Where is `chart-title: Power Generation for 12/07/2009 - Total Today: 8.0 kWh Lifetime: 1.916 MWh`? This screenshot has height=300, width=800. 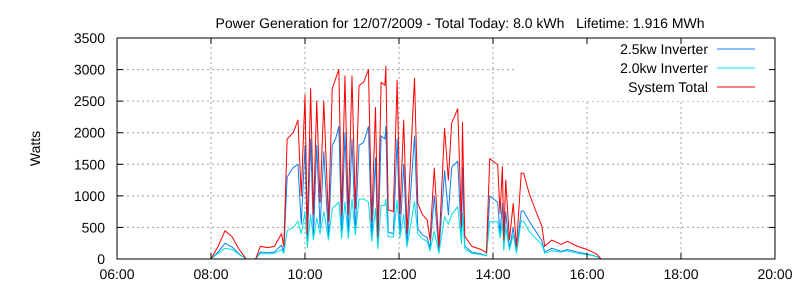
chart-title: Power Generation for 12/07/2009 - Total Today: 8.0 kWh Lifetime: 1.916 MWh is located at coordinates (460, 23).